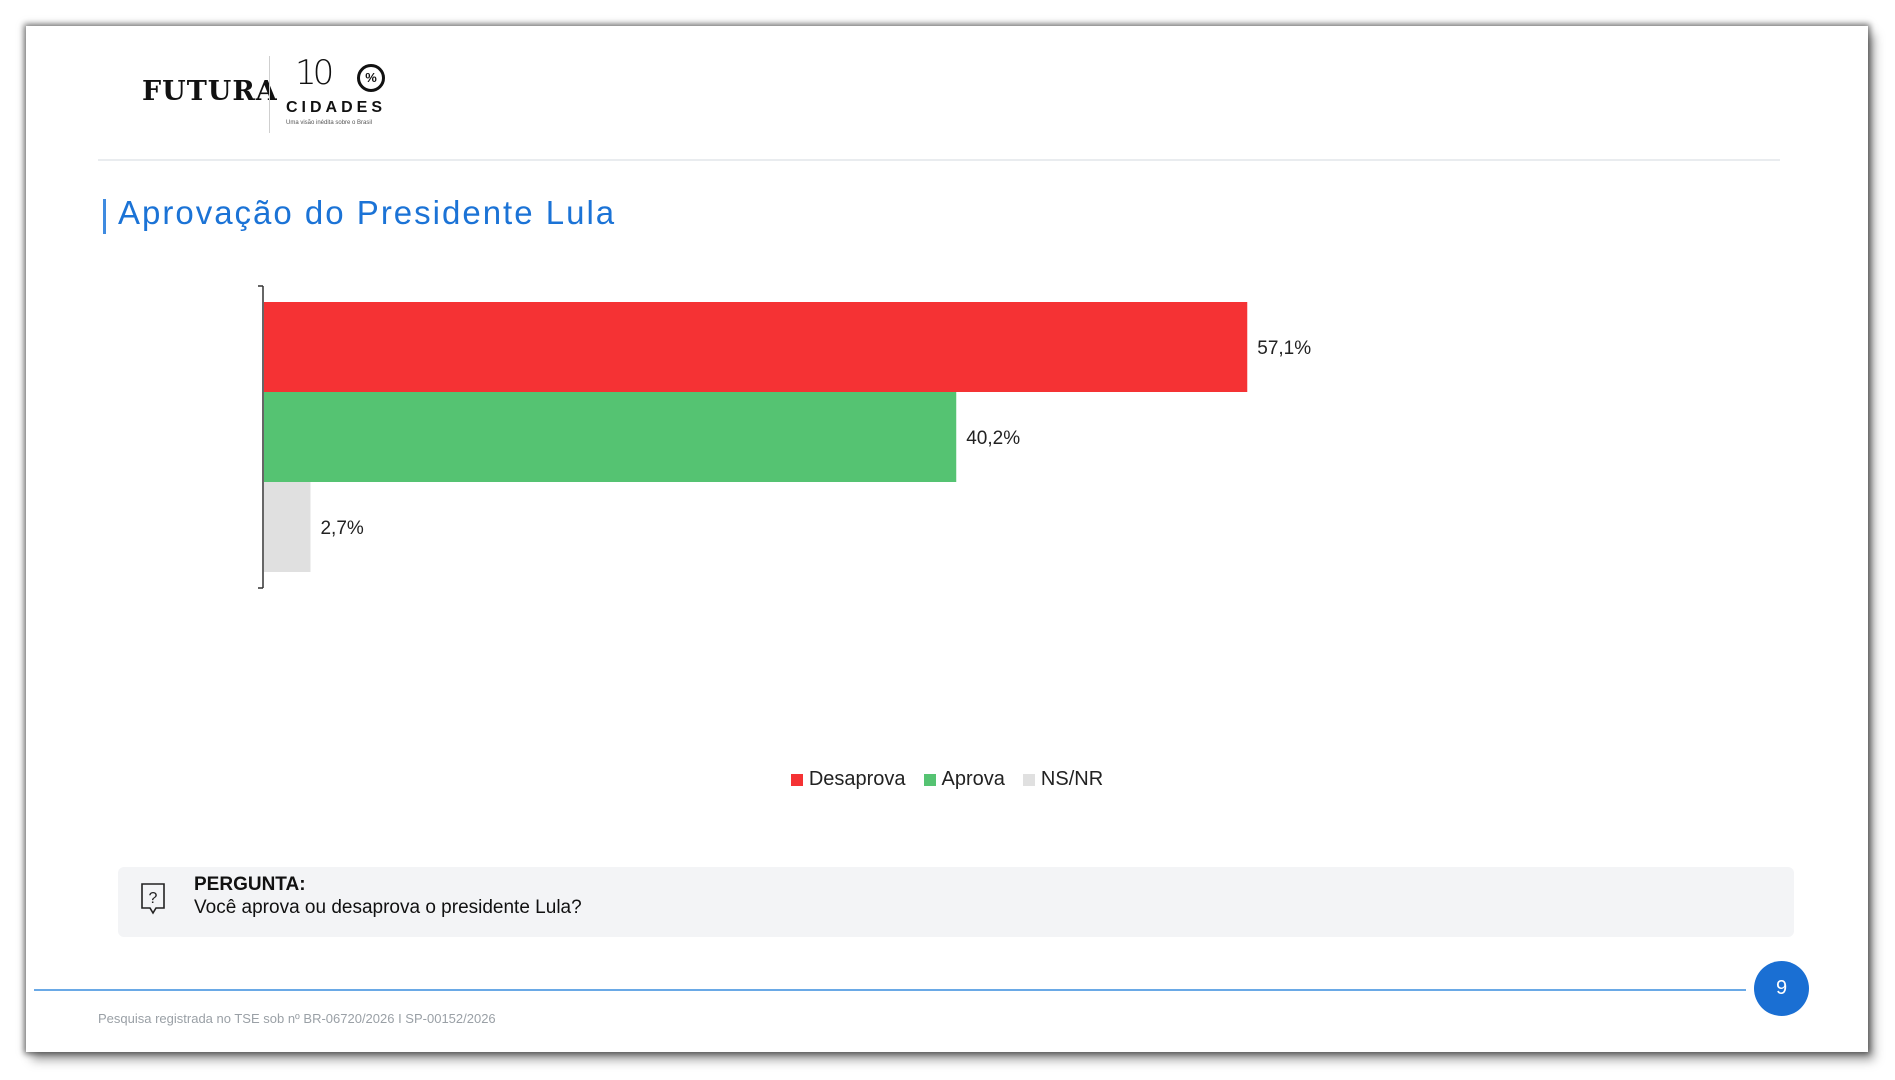 This screenshot has height=1080, width=1895. I want to click on legend-item-desaprova: Desaprova, so click(848, 779).